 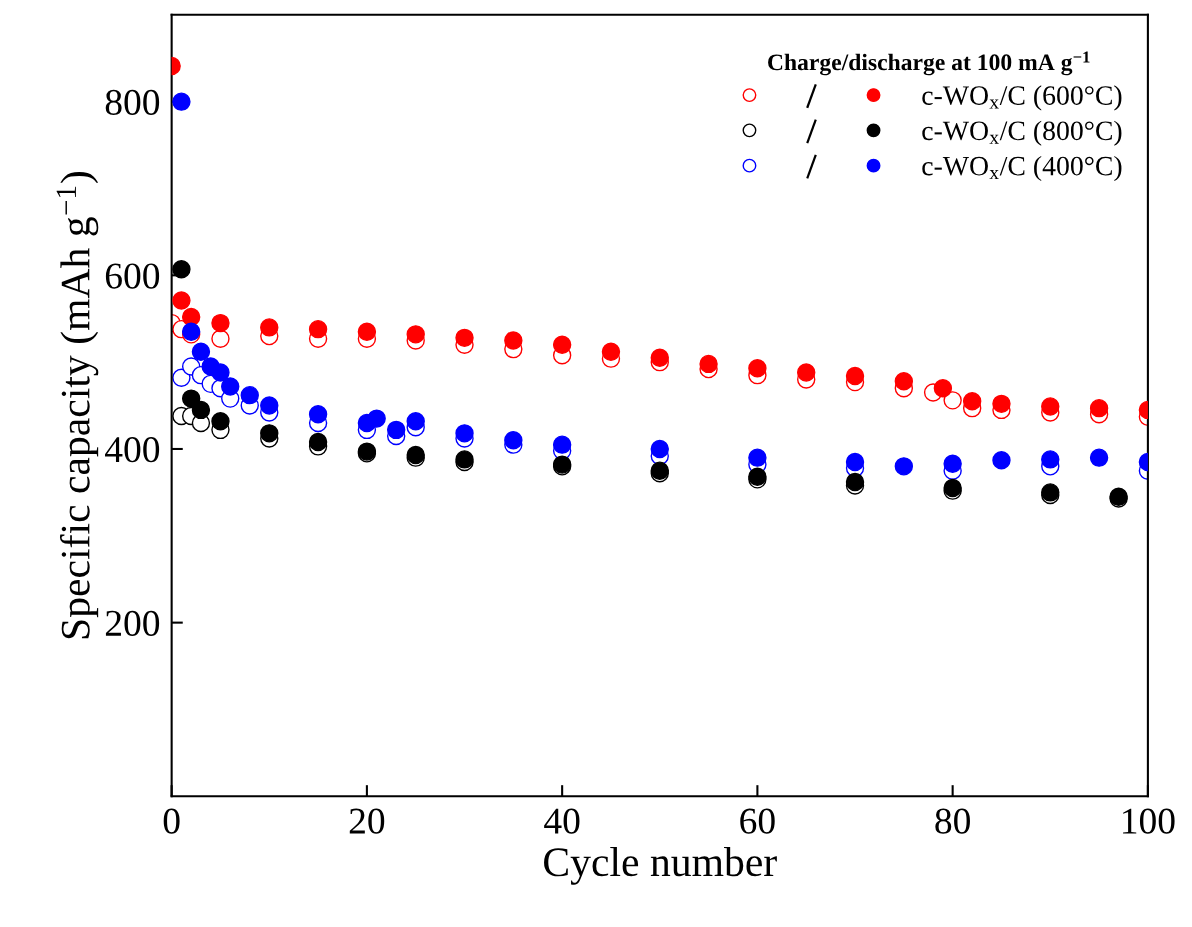 I want to click on legend-label: c-WO$_{x}$/C (600°C), so click(x=1022, y=98).